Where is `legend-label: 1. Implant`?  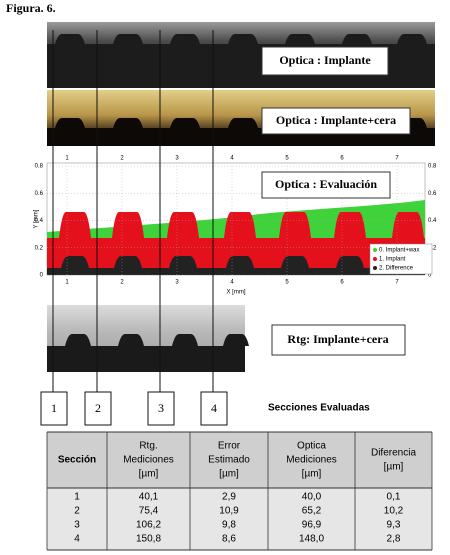
legend-label: 1. Implant is located at coordinates (392, 260).